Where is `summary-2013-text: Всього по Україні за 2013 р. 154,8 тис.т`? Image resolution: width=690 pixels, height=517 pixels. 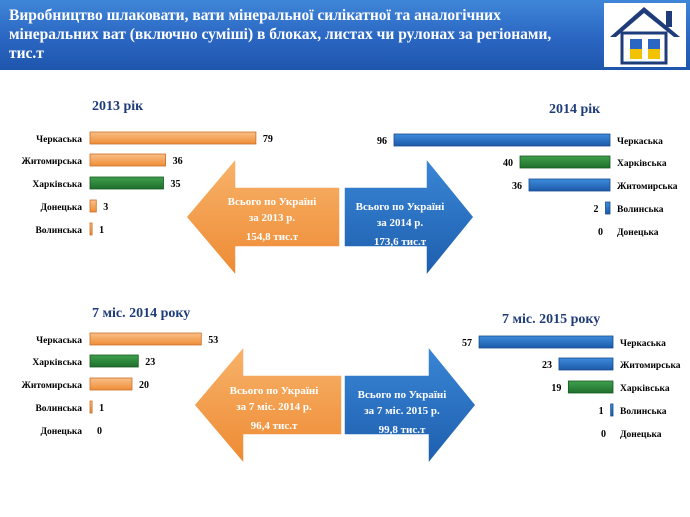 summary-2013-text: Всього по Україні за 2013 р. 154,8 тис.т is located at coordinates (272, 219).